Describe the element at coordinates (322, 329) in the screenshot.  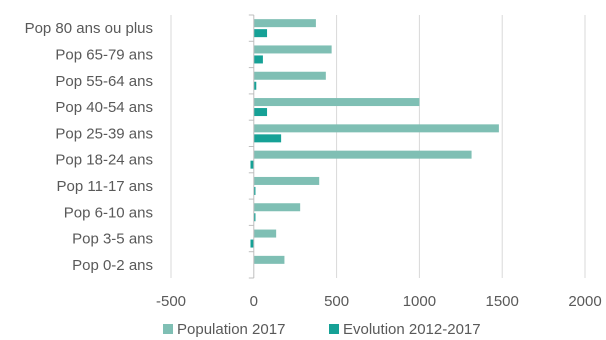
I see `legend: Population 2017 Evolution 2012-2017` at that location.